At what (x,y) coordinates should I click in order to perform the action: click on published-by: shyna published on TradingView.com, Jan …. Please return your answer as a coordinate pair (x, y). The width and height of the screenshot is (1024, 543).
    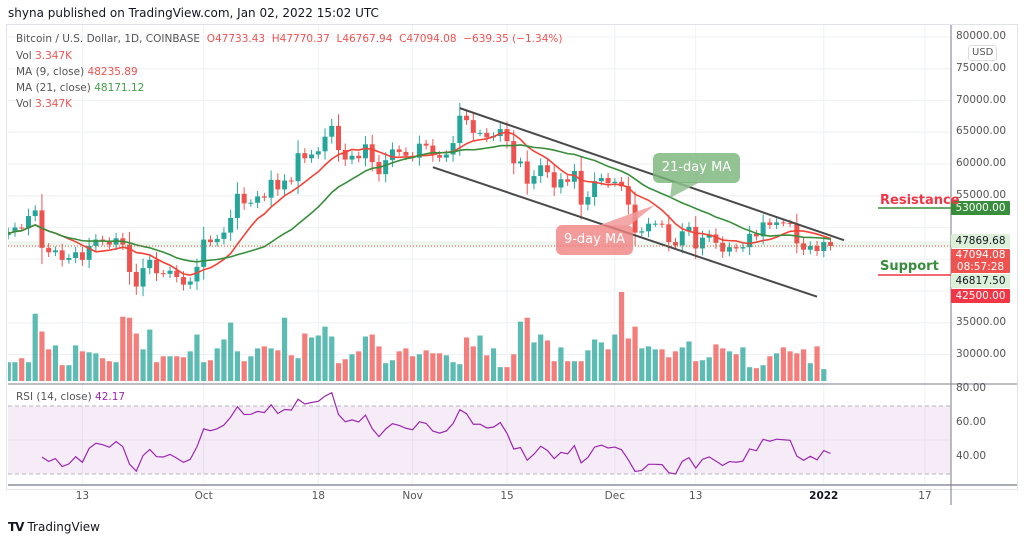
    Looking at the image, I should click on (193, 13).